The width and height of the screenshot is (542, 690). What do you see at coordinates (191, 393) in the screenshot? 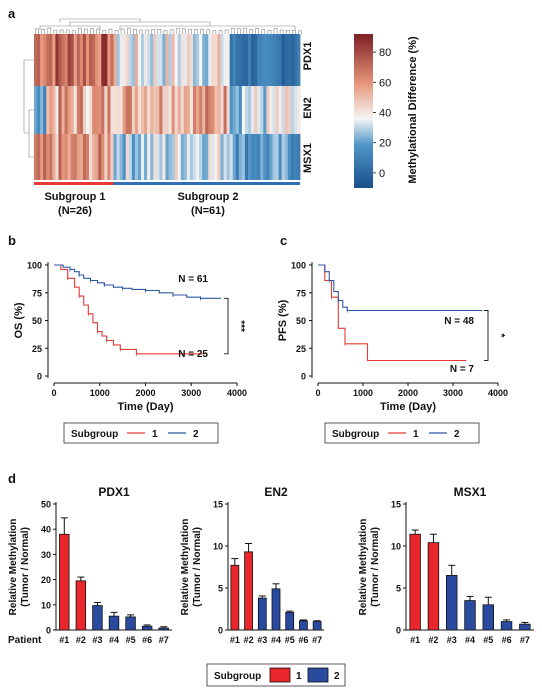
I see `os-x-tick-label: 3000` at bounding box center [191, 393].